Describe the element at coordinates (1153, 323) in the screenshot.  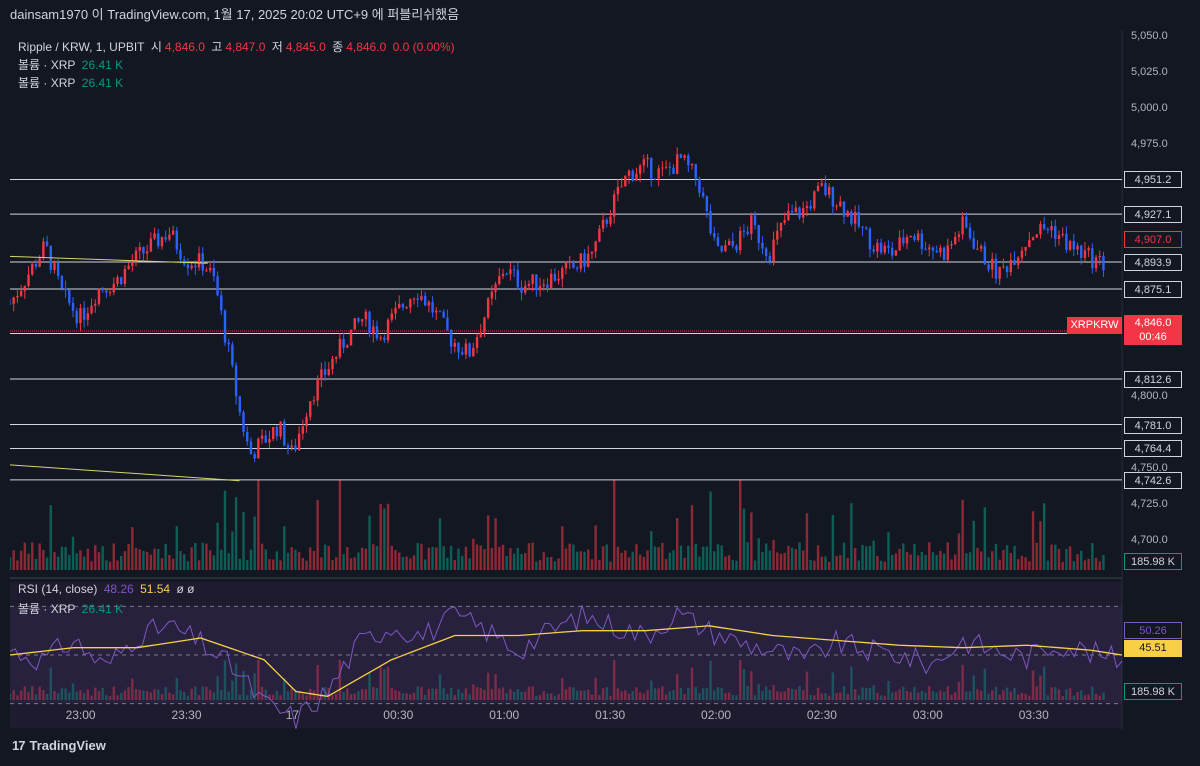
I see `current-price: 4,846.0` at that location.